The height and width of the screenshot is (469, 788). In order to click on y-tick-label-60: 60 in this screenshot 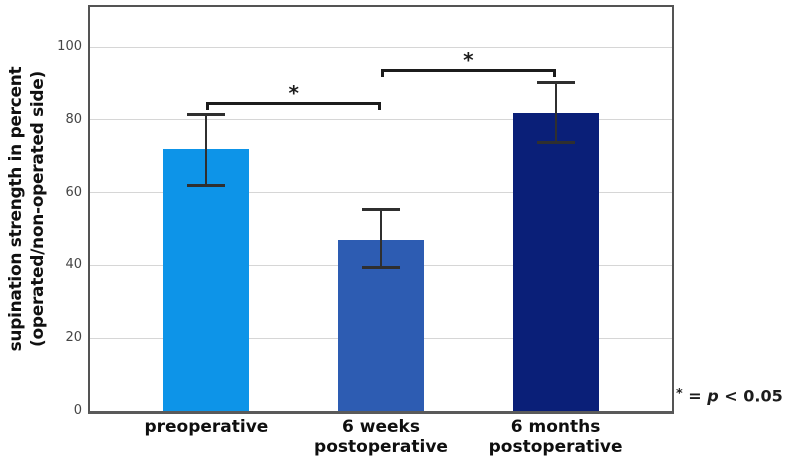, I will do `click(73, 192)`.